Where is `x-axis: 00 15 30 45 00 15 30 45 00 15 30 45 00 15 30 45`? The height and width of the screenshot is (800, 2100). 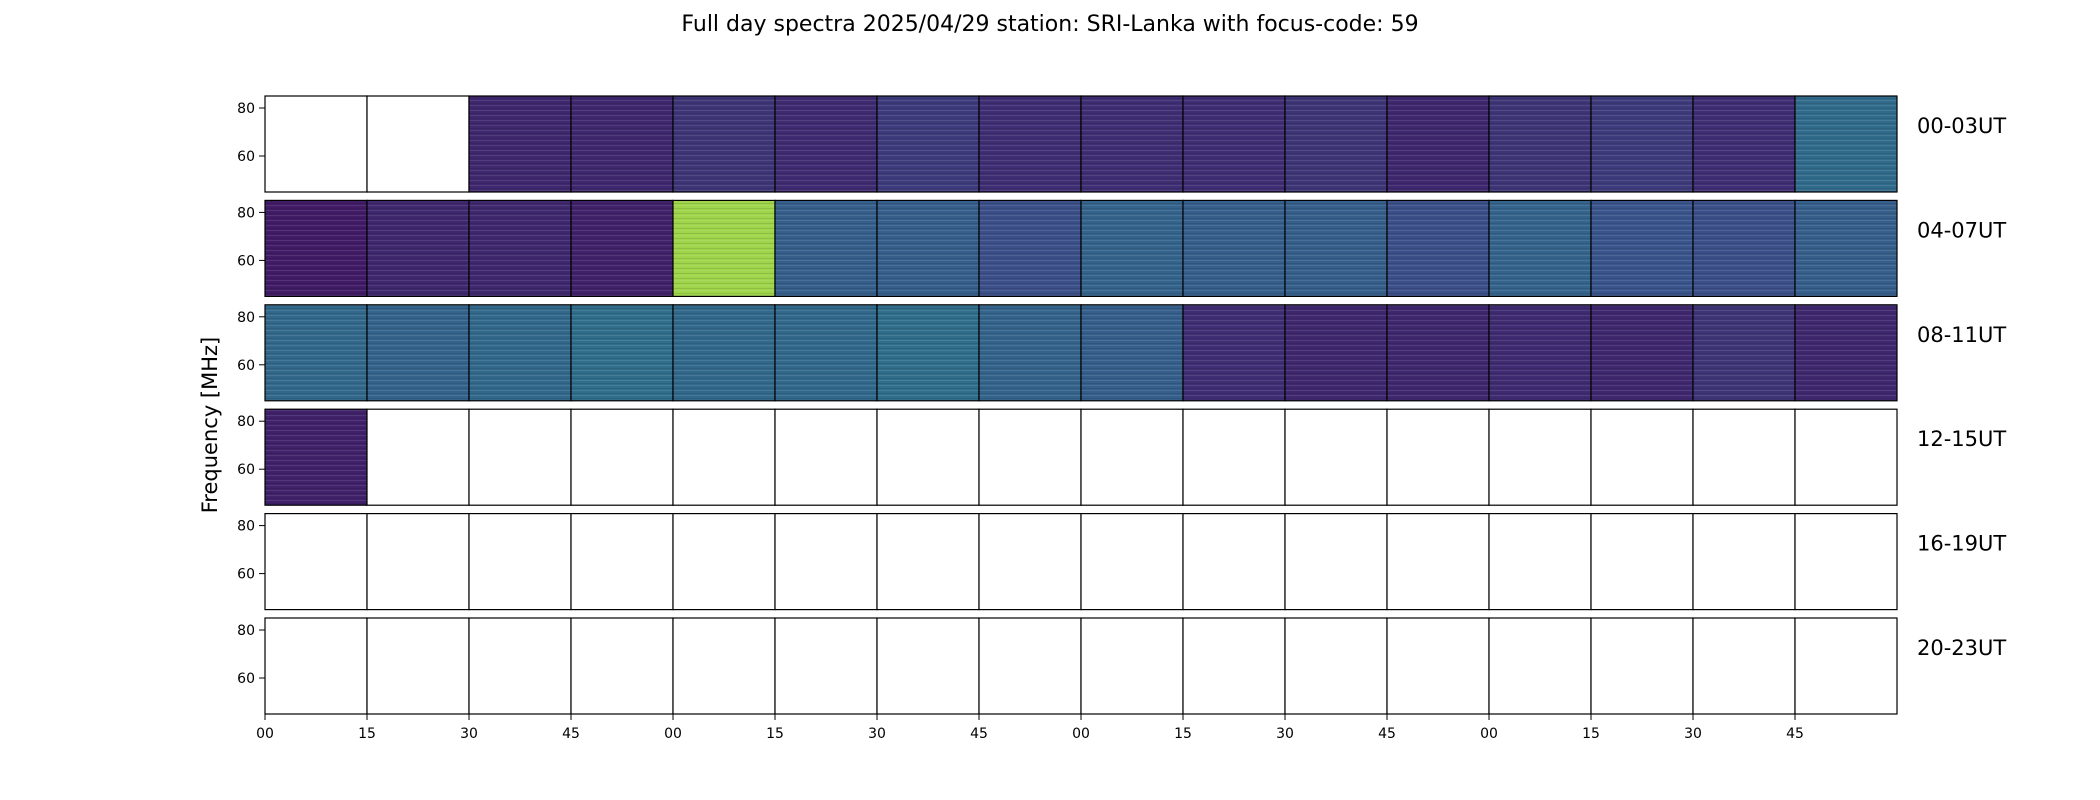 x-axis: 00 15 30 45 00 15 30 45 00 15 30 45 00 15 30 45 is located at coordinates (1030, 728).